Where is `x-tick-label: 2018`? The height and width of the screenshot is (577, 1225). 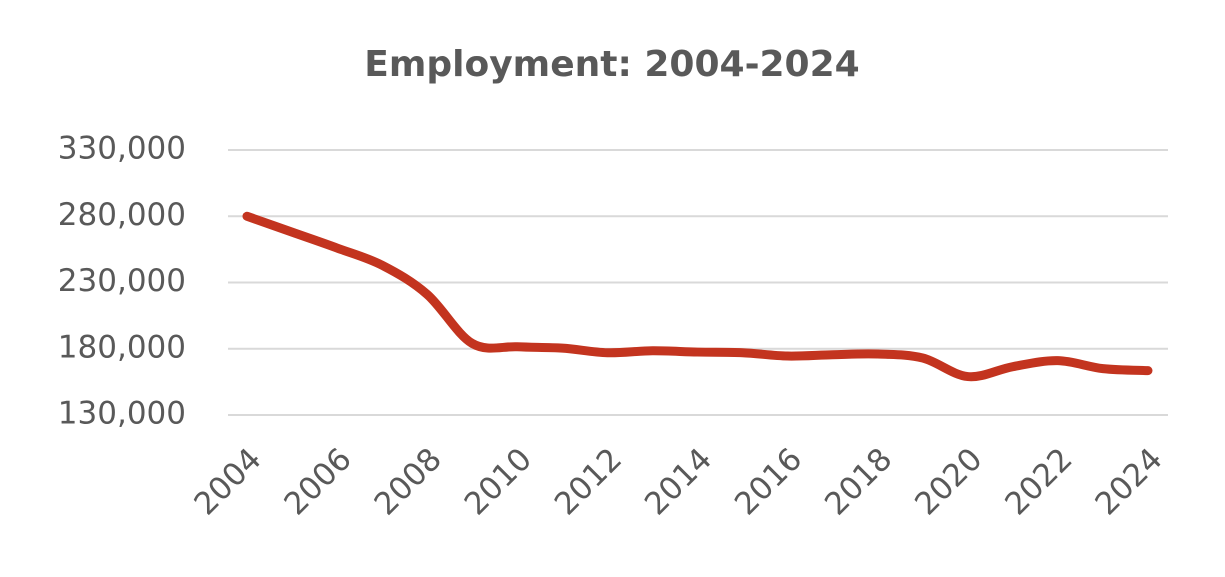 x-tick-label: 2018 is located at coordinates (858, 481).